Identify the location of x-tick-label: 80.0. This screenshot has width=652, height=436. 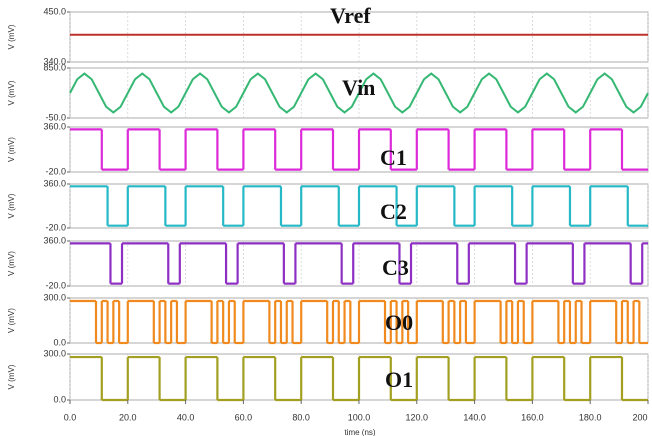
(301, 417).